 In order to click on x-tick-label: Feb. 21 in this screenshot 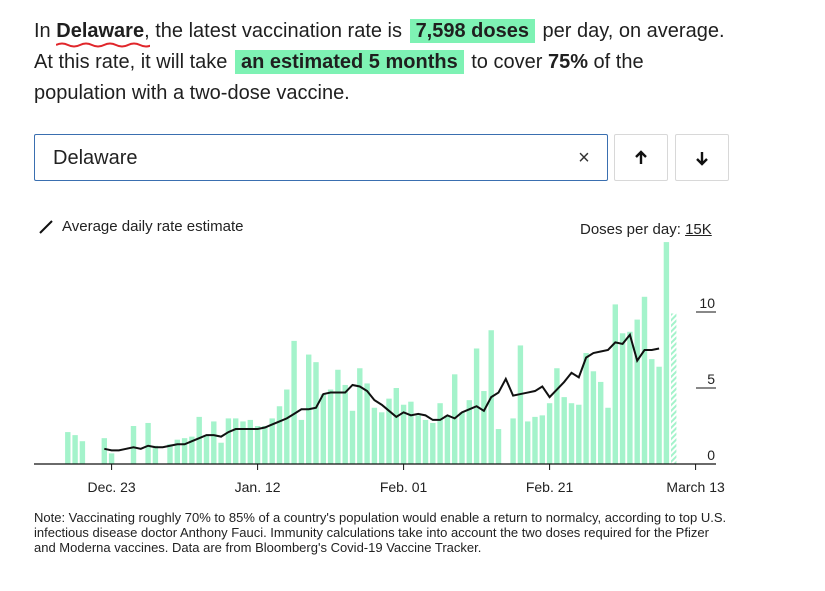, I will do `click(550, 487)`.